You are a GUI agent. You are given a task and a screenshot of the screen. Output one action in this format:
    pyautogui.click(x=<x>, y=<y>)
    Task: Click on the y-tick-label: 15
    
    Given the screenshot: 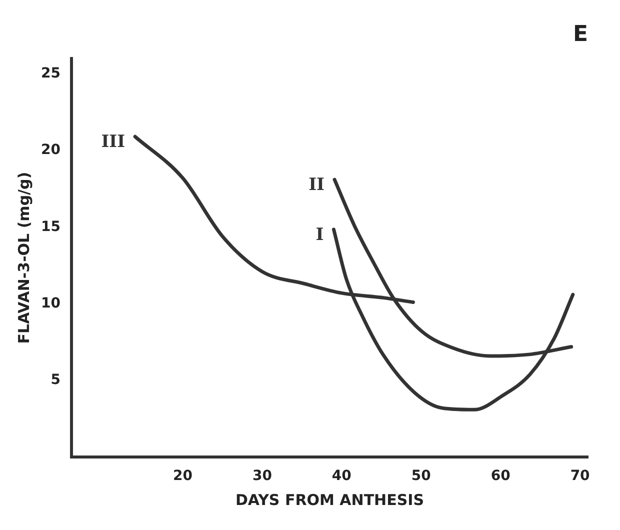 What is the action you would take?
    pyautogui.click(x=50, y=226)
    